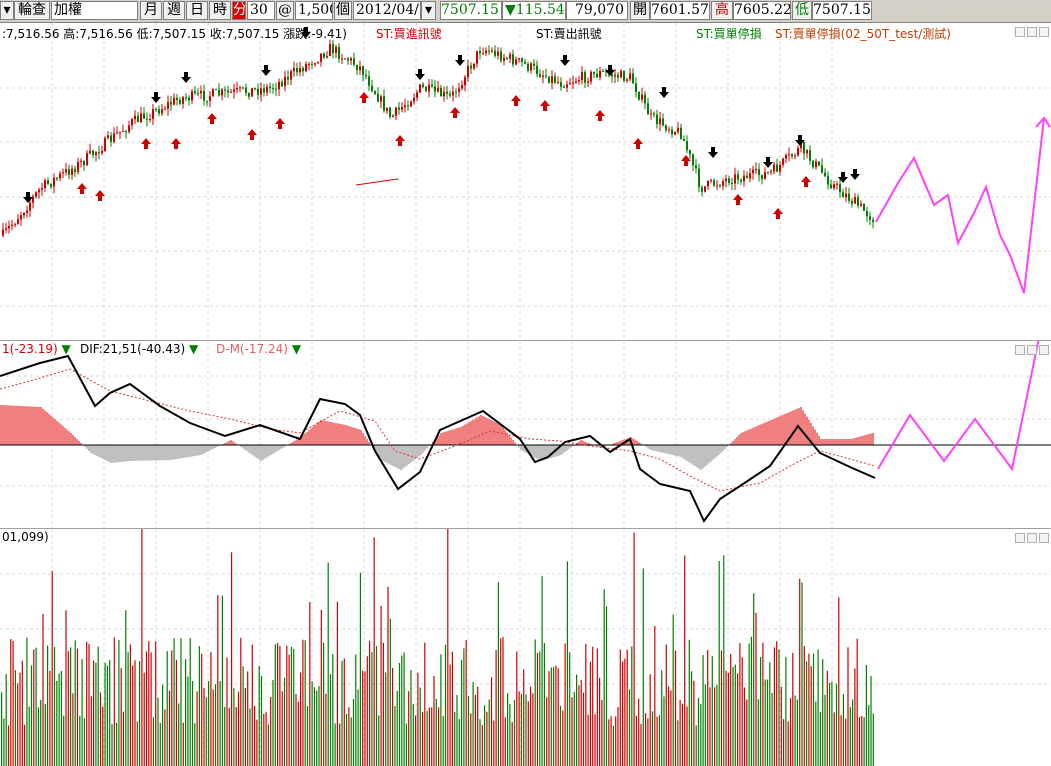 The image size is (1051, 766). What do you see at coordinates (387, 10) in the screenshot?
I see `date-field: 2012/04/20` at bounding box center [387, 10].